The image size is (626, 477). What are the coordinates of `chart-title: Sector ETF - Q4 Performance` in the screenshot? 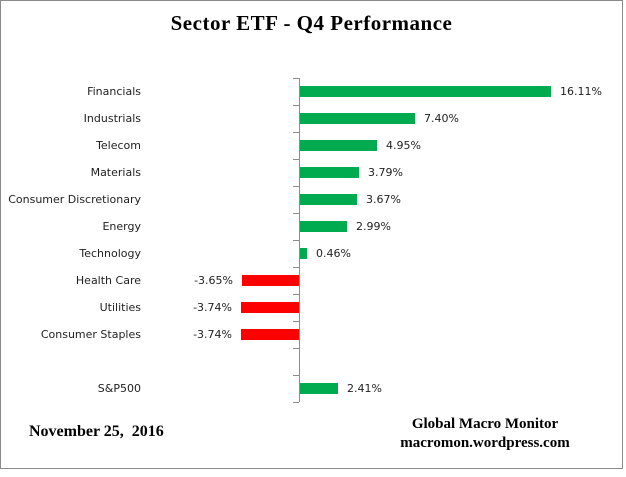 It's located at (311, 23).